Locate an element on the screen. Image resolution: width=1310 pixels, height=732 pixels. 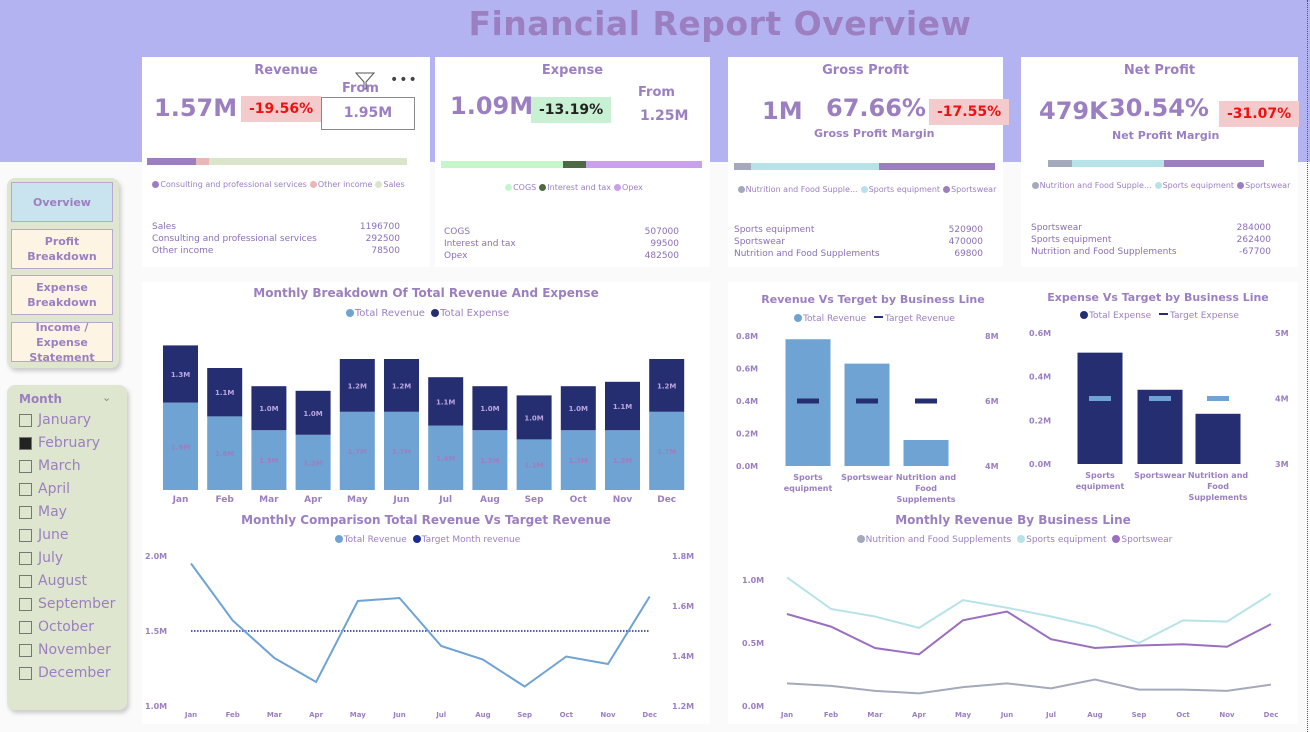
bar-expense-dec is located at coordinates (667, 385).